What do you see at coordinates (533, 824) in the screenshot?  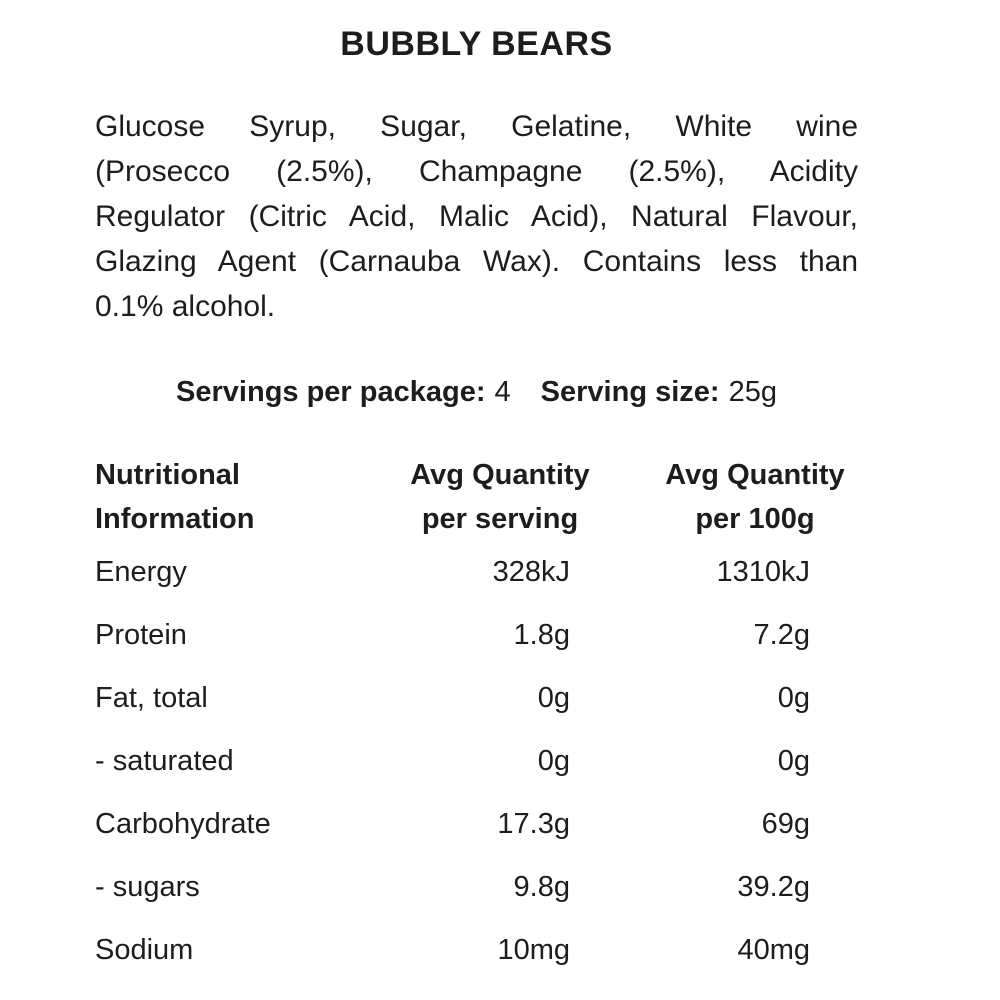 I see `per-serving-value: 17.3g` at bounding box center [533, 824].